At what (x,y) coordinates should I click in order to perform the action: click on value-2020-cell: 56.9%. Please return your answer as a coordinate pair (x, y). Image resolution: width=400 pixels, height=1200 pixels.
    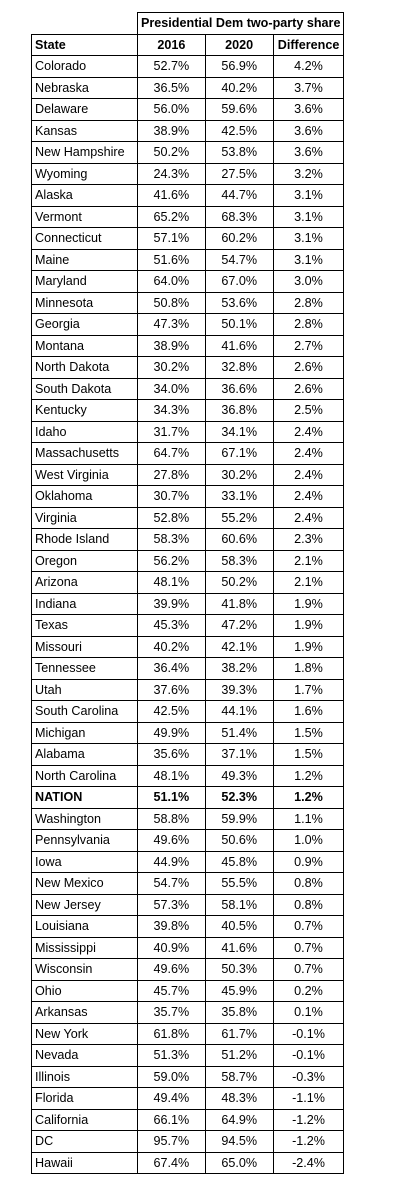
    Looking at the image, I should click on (239, 66).